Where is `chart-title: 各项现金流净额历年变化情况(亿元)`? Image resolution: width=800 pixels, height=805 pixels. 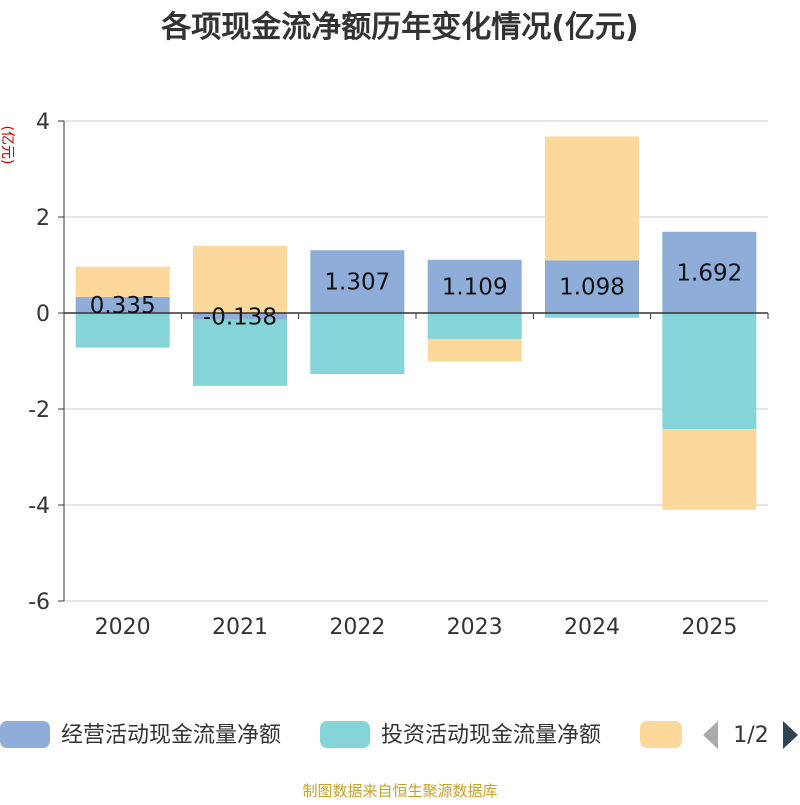 chart-title: 各项现金流净额历年变化情况(亿元) is located at coordinates (399, 27).